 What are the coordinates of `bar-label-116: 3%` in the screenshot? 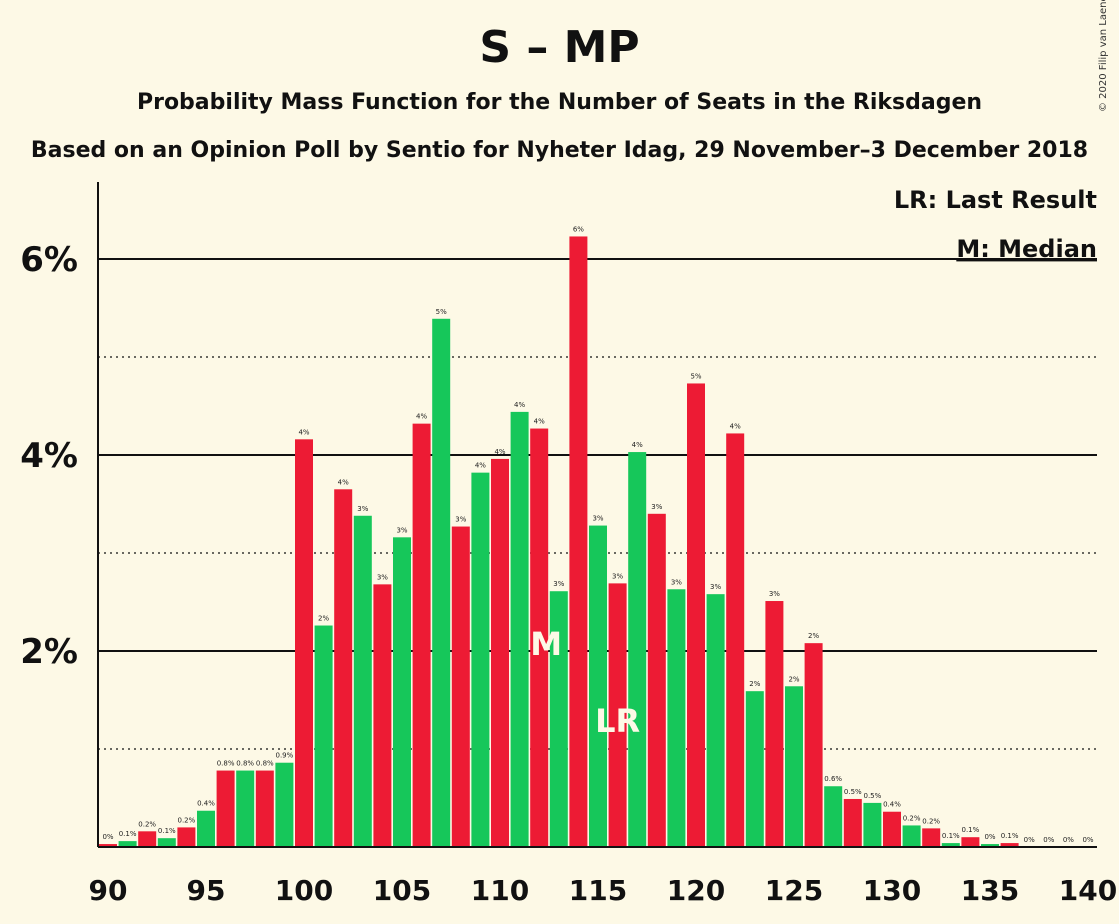 It's located at (617, 576).